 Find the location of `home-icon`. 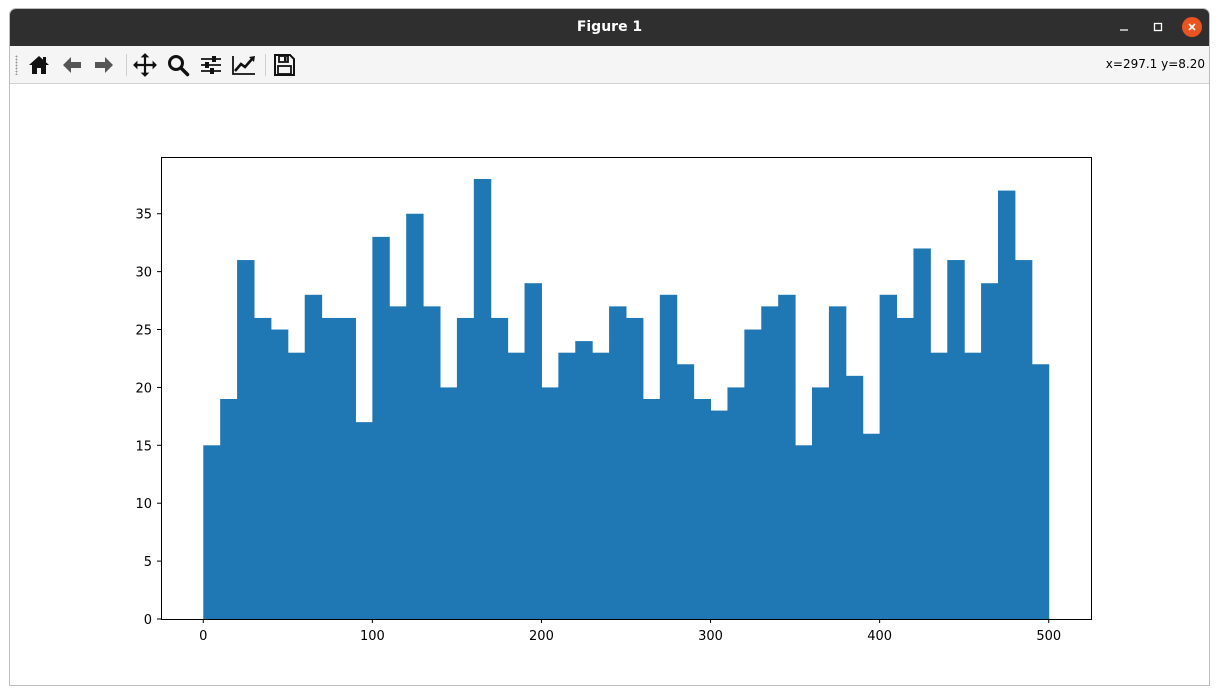

home-icon is located at coordinates (39, 65).